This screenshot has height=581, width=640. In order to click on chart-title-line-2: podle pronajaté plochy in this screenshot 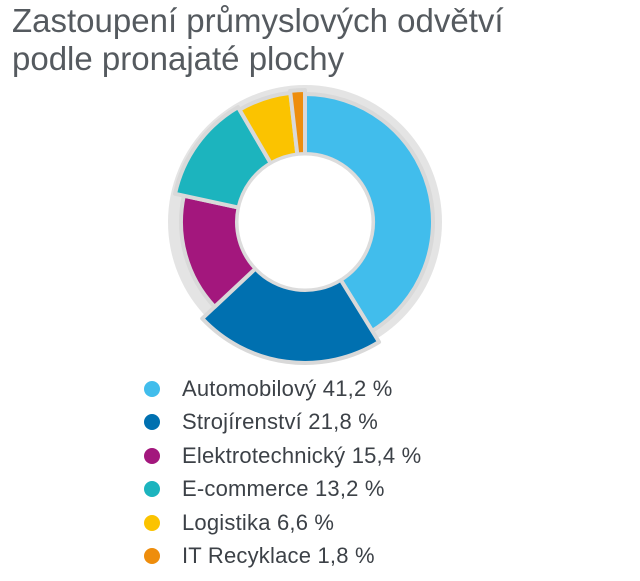, I will do `click(178, 58)`.